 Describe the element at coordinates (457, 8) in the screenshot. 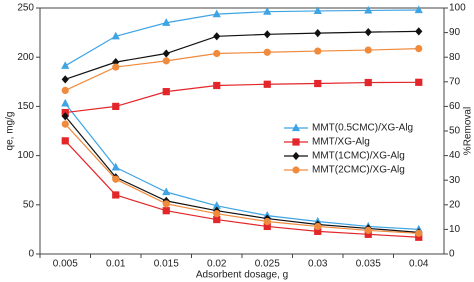

I see `y2-tick-label: 100` at that location.